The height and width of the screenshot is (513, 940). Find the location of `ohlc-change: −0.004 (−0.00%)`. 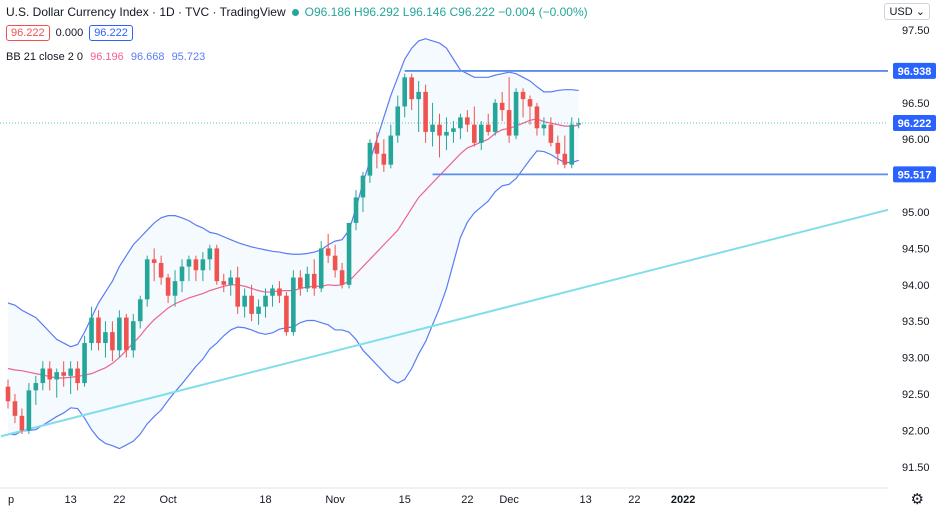

ohlc-change: −0.004 (−0.00%) is located at coordinates (543, 12).